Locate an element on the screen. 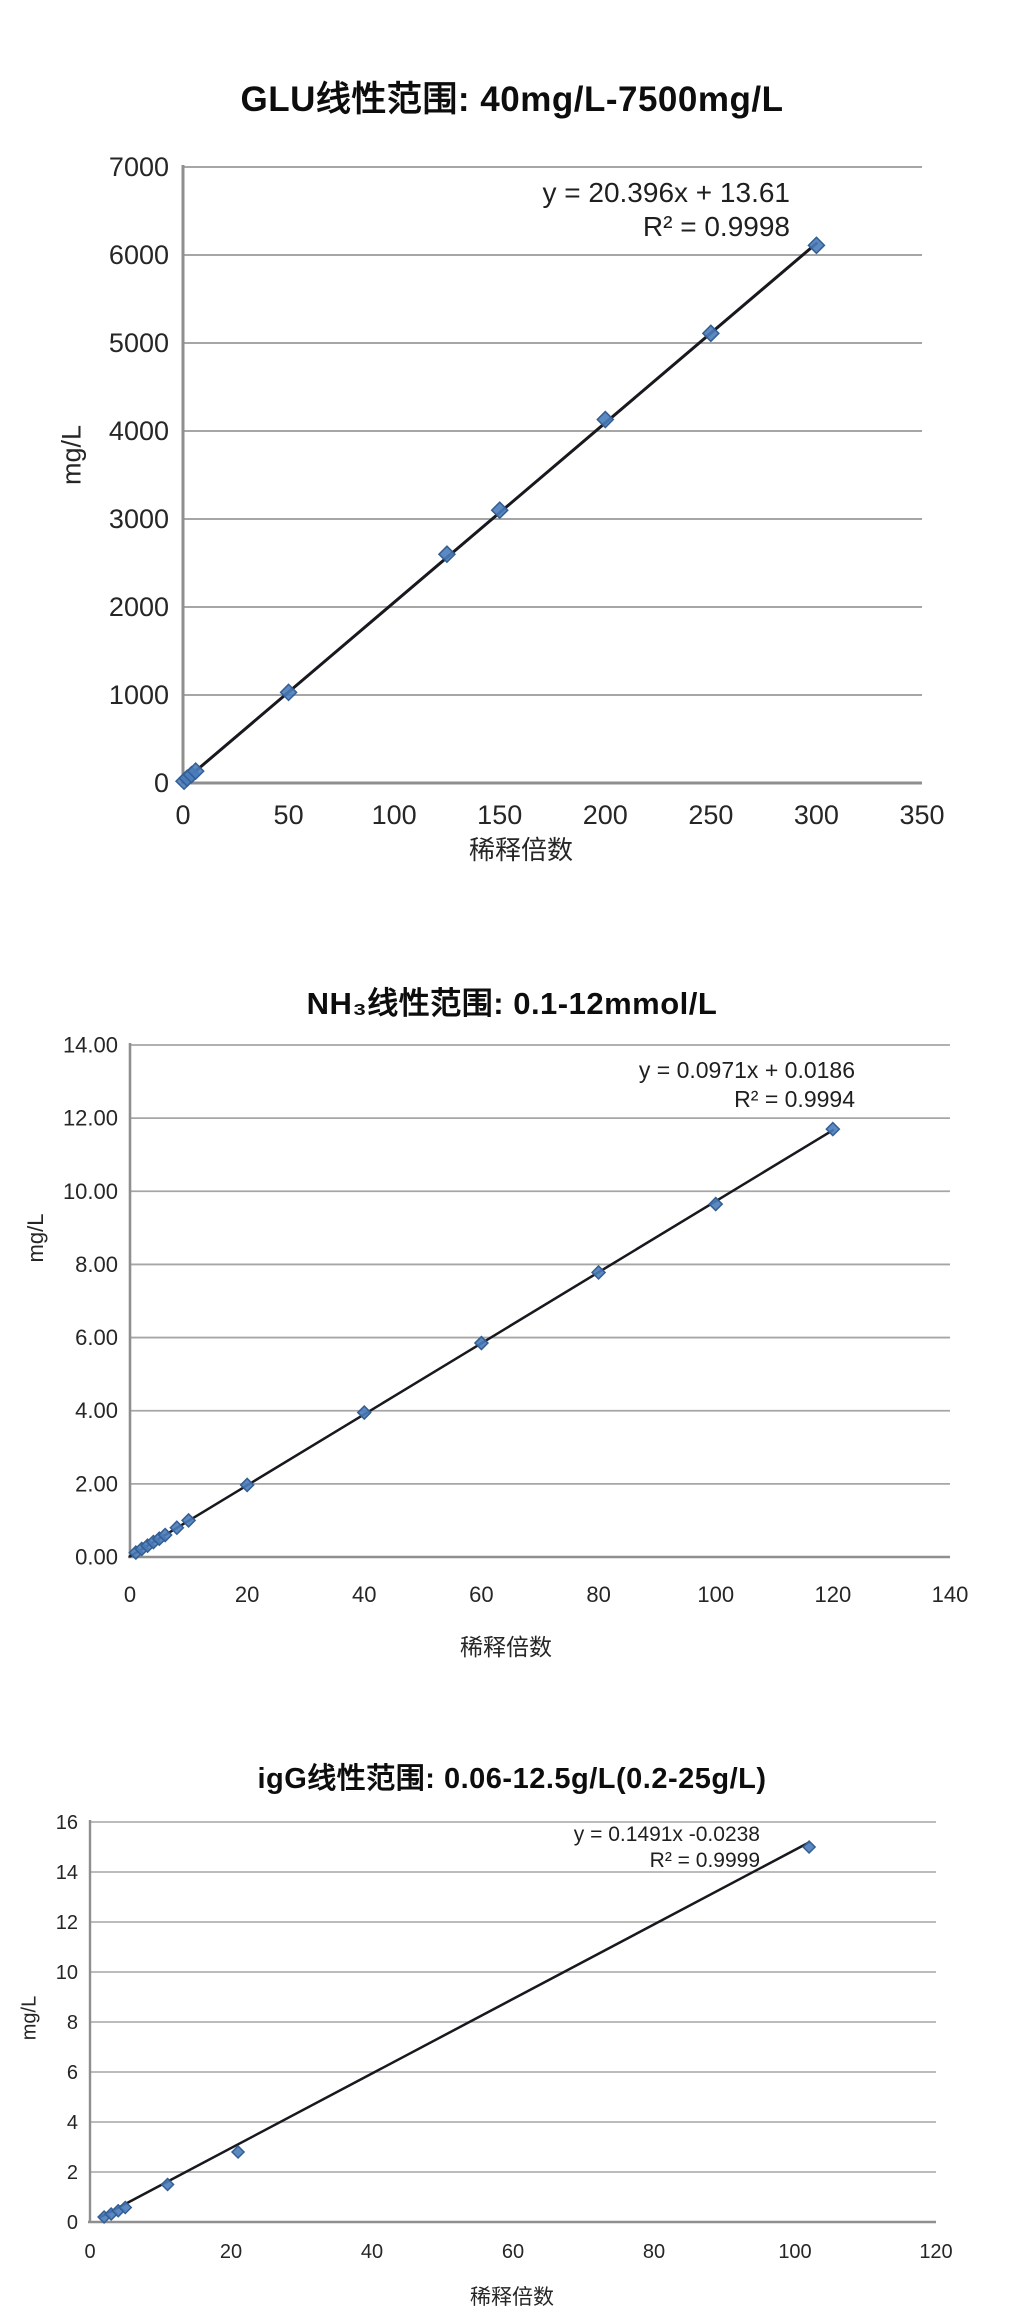 The width and height of the screenshot is (1024, 2319). nh3-y-axis-label: mg/L is located at coordinates (35, 1238).